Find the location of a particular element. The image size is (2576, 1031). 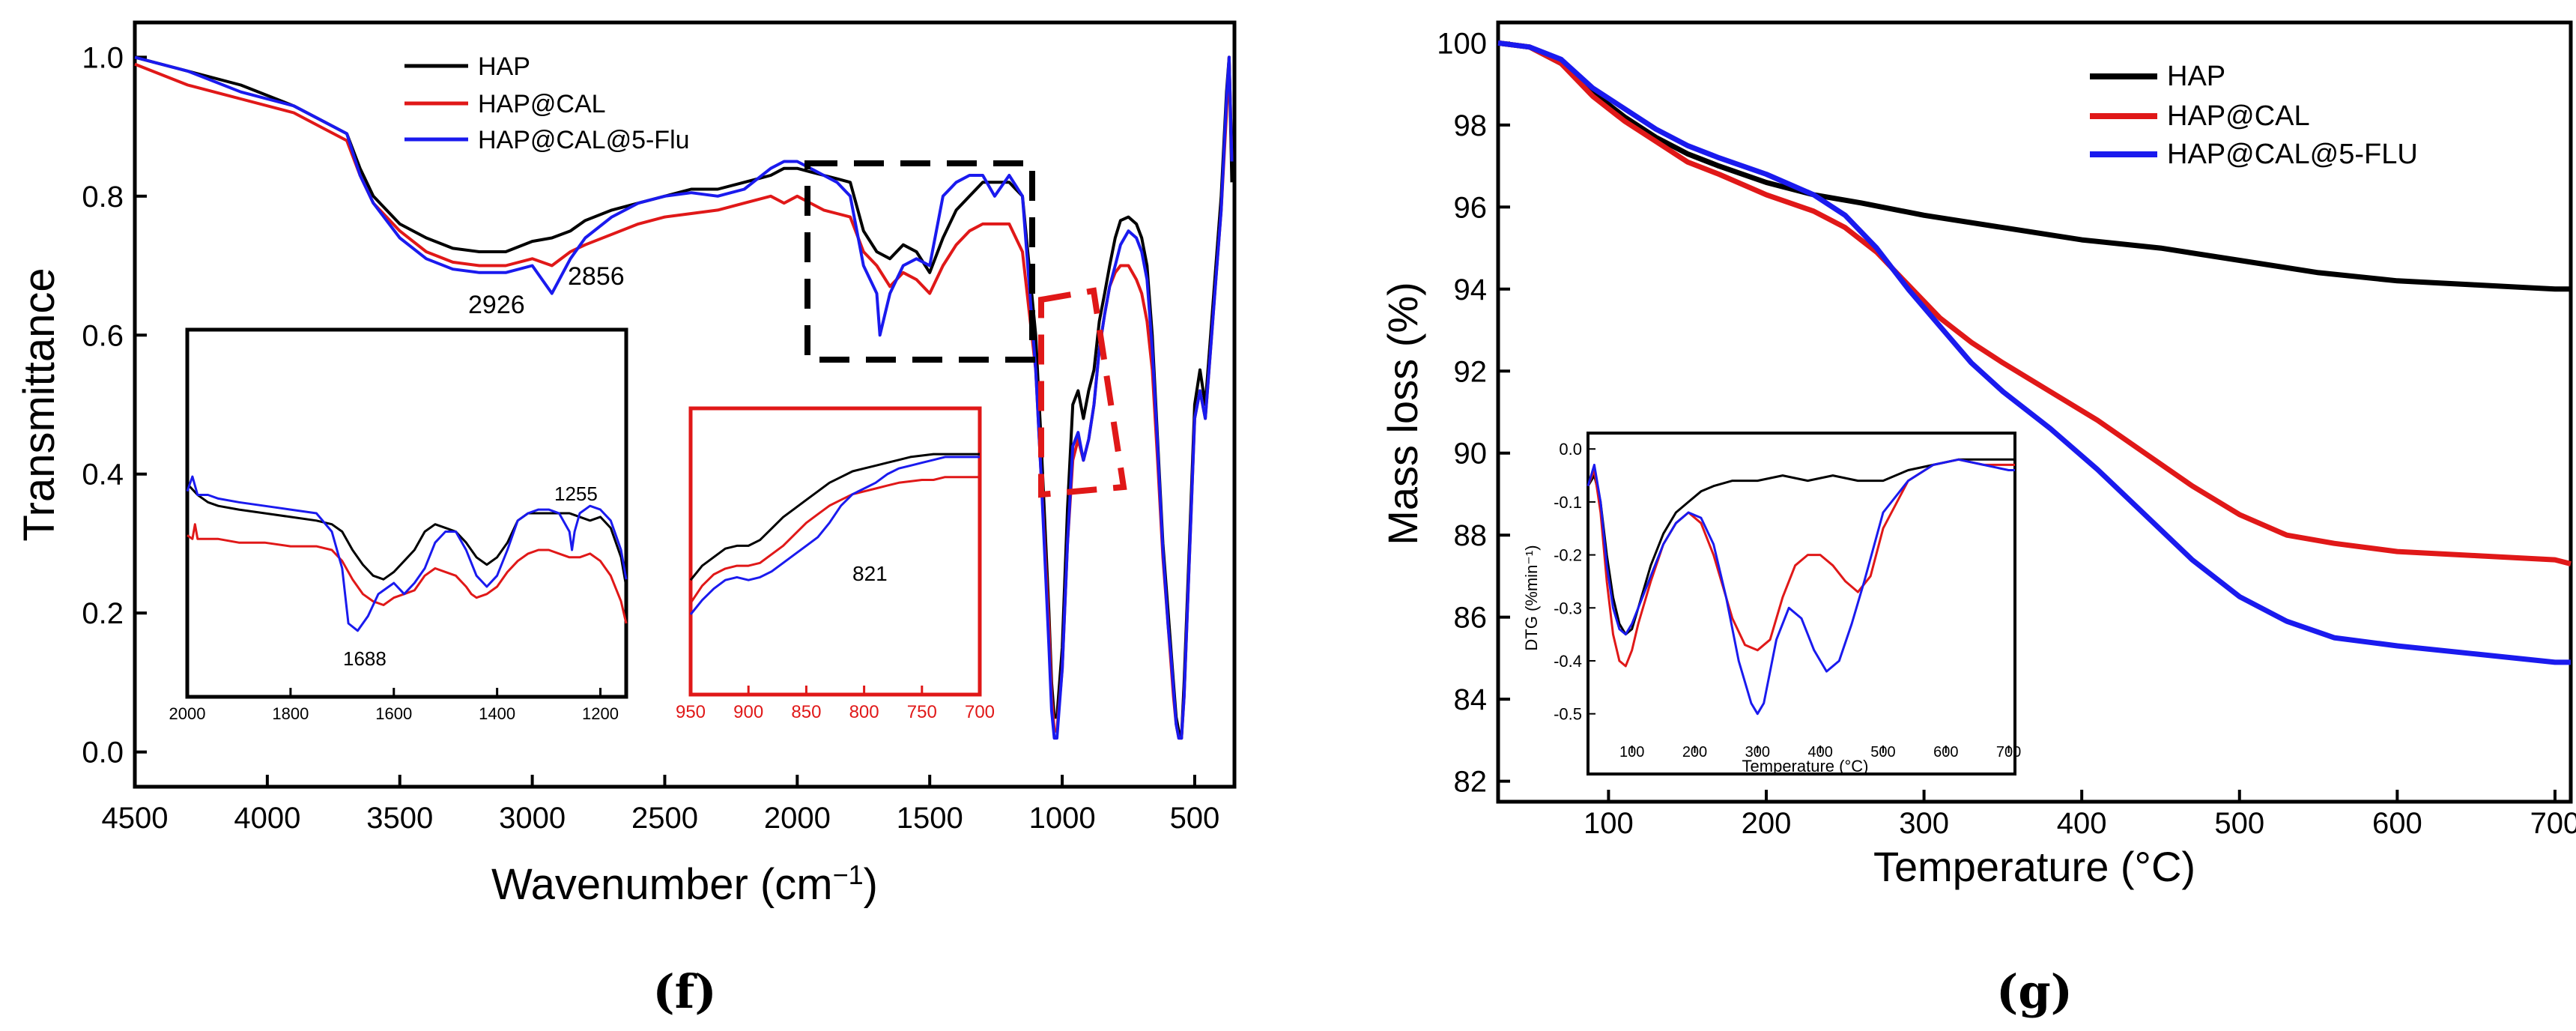

panel-f-x-ticks: 4500 4000 3500 3000 2500 2000 1500 1000 500 is located at coordinates (661, 805).